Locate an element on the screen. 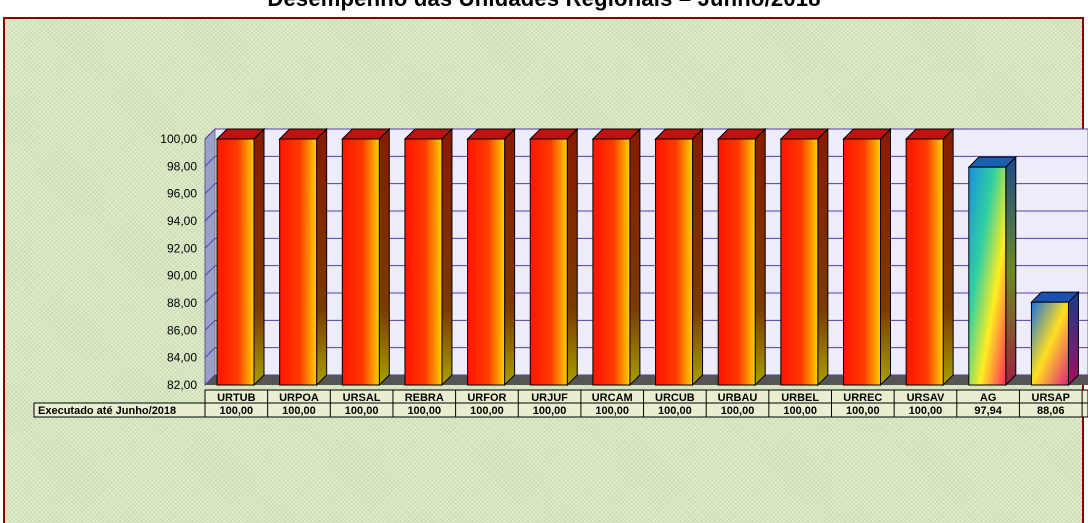 The height and width of the screenshot is (523, 1088). y-tick-label: 84,00 is located at coordinates (182, 358).